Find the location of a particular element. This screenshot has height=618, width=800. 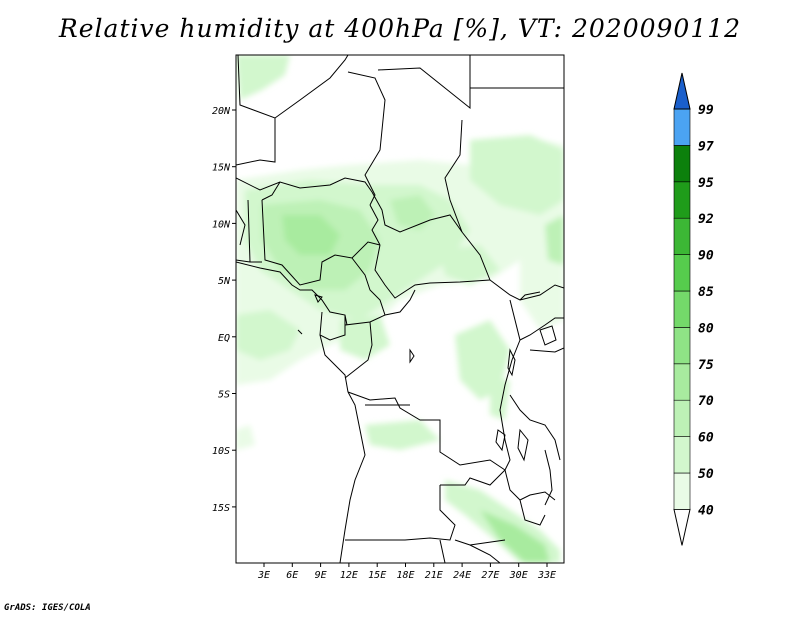

x-axis: 3E 6E 9E 12E 15E 18E 21E 24E 27E 30E 33E is located at coordinates (406, 572).